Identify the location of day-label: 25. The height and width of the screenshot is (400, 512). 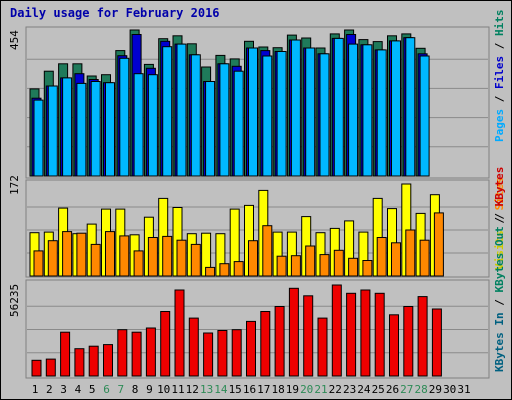
(378, 389).